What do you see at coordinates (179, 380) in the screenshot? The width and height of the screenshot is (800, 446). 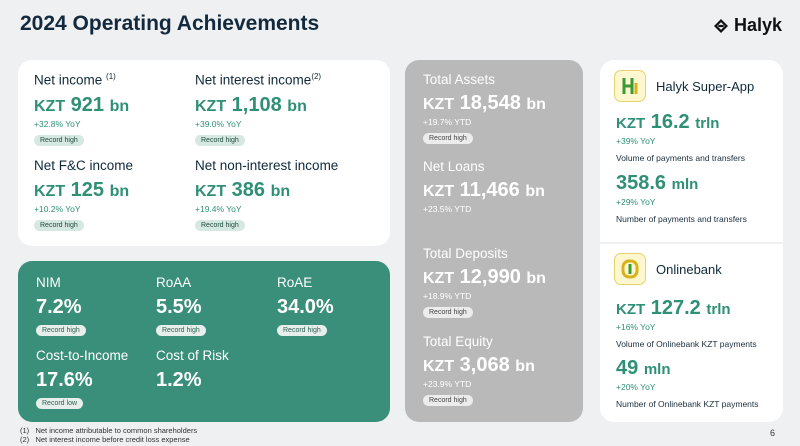 I see `cost-of-risk-value: 1.2%` at bounding box center [179, 380].